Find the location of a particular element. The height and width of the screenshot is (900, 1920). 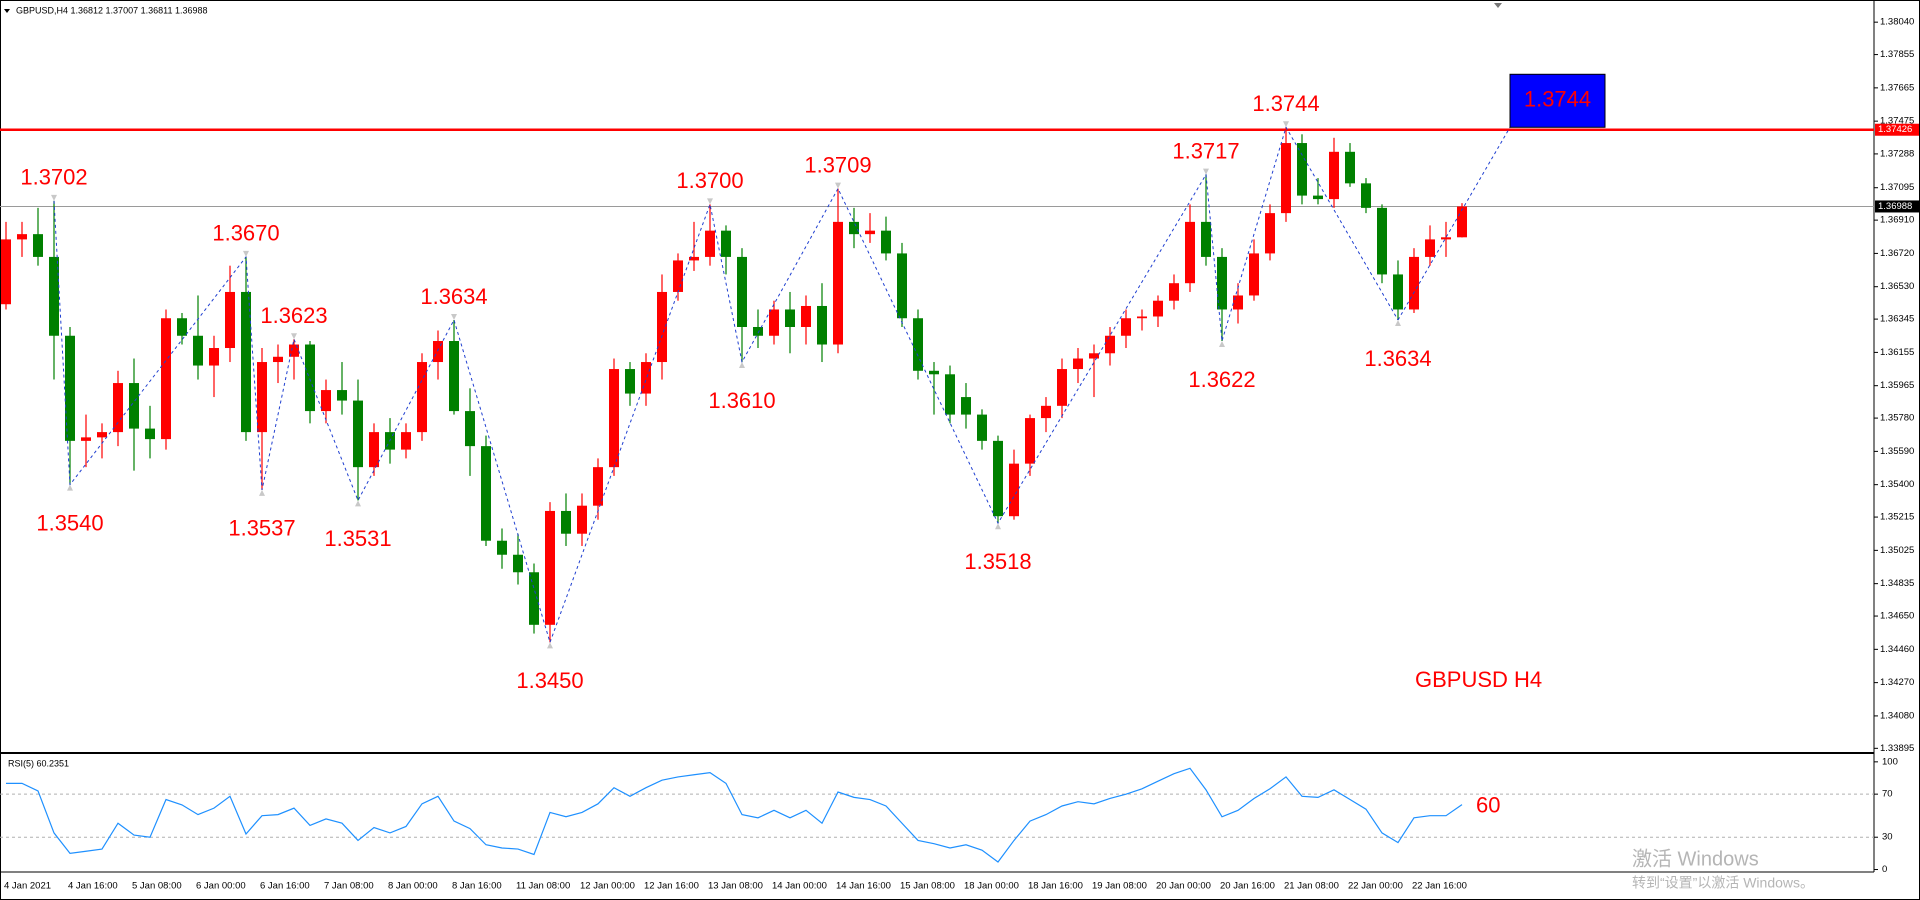

x-tick-label: 6 Jan 16:00 is located at coordinates (285, 886).